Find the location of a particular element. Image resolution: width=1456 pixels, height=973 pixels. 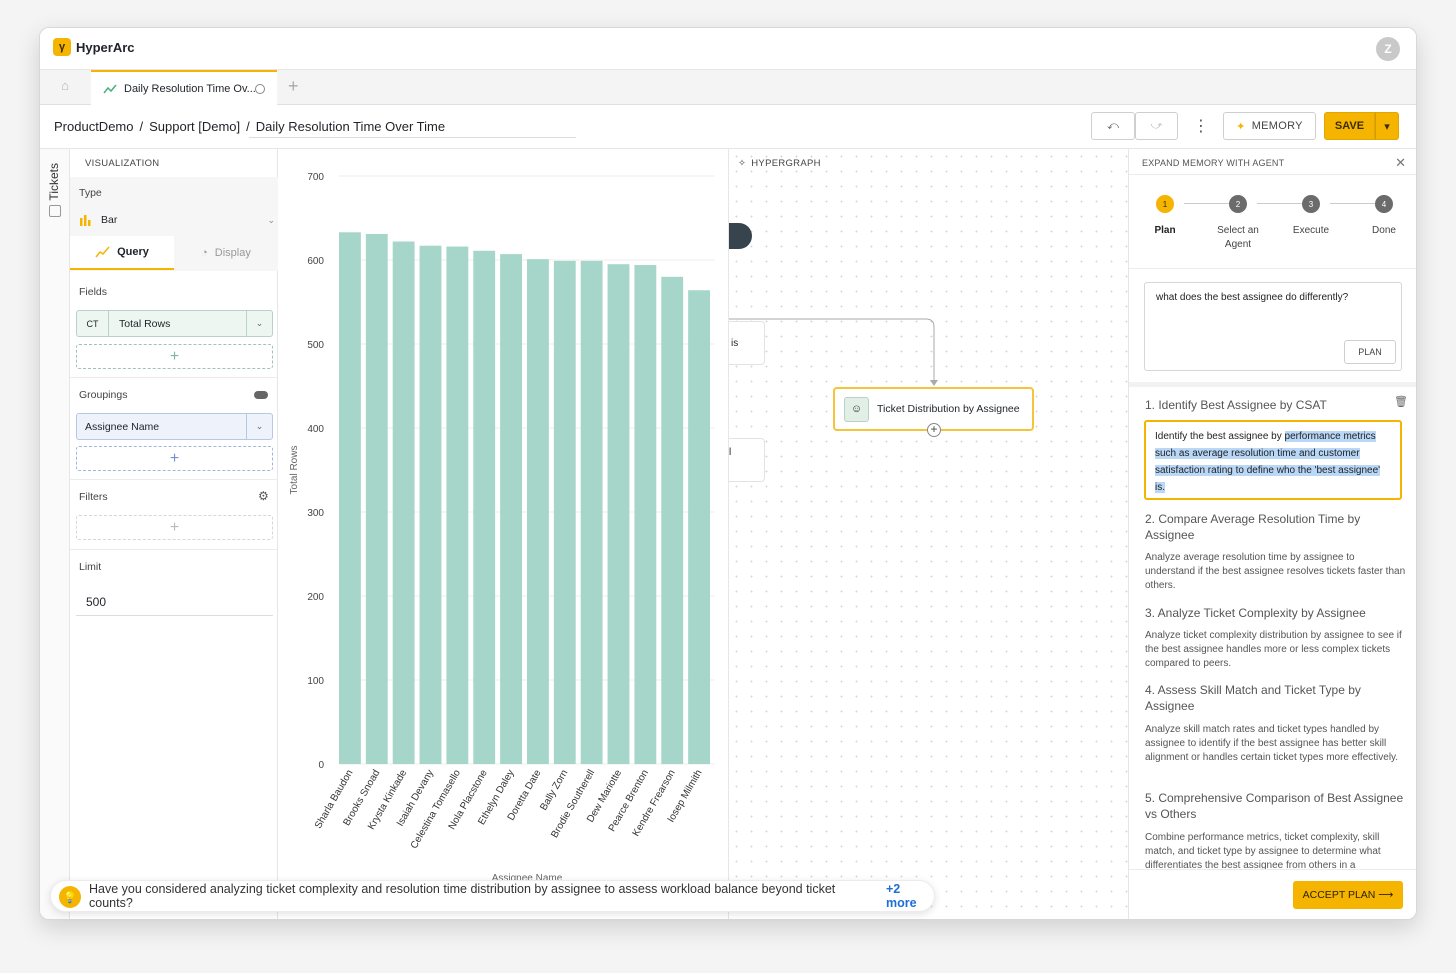

add-grouping-button: + is located at coordinates (174, 458).